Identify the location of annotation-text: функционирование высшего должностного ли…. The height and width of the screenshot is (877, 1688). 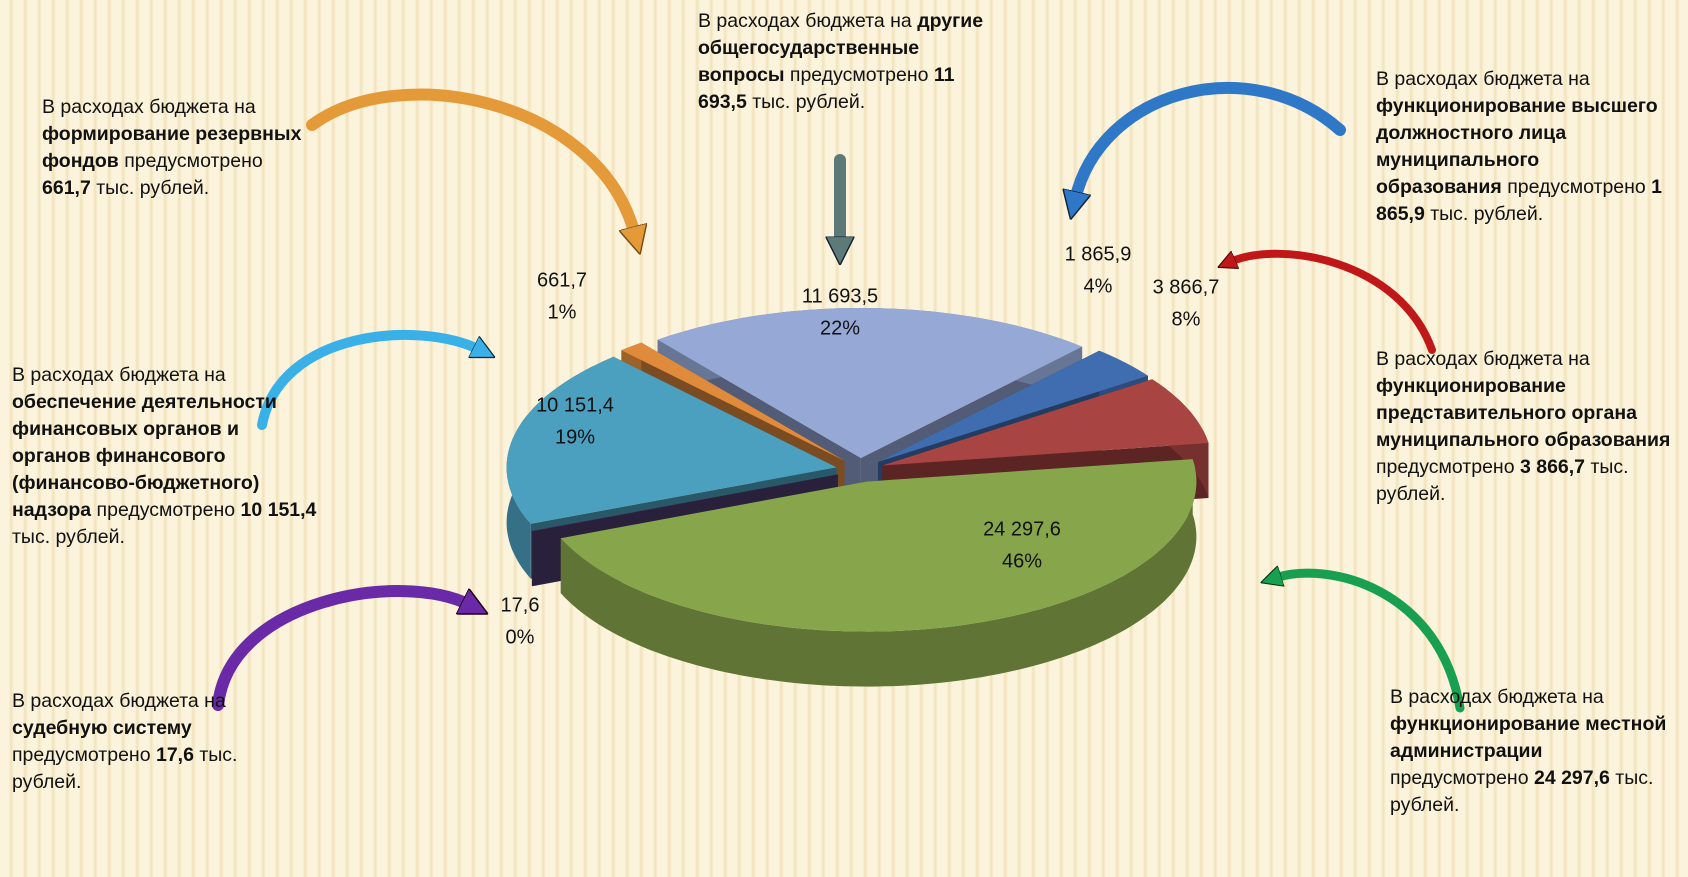
(1517, 146).